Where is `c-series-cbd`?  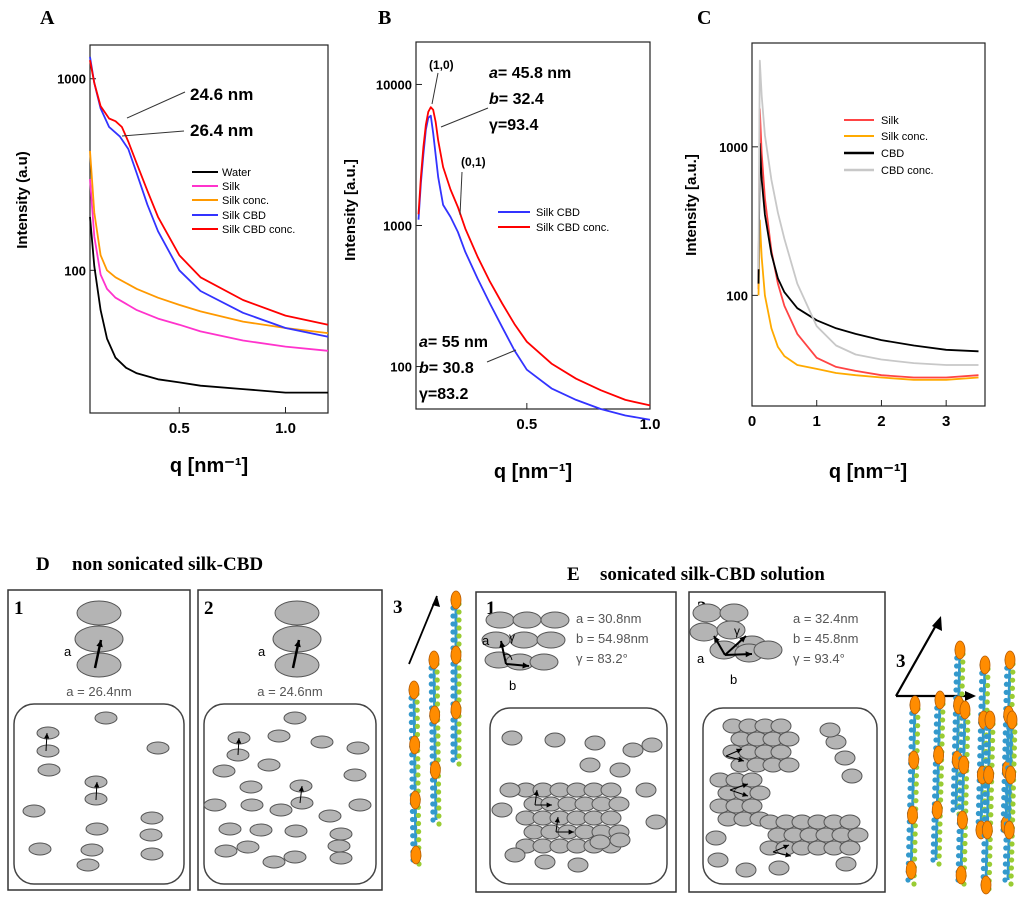
c-series-cbd is located at coordinates (868, 247).